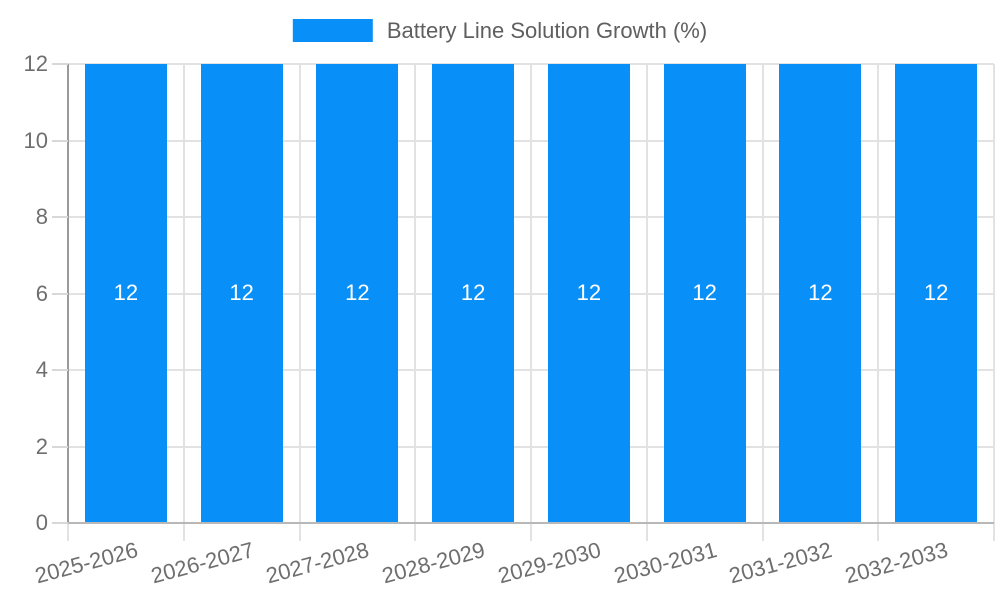 This screenshot has height=600, width=1000. Describe the element at coordinates (35, 140) in the screenshot. I see `y-tick-label: 10` at that location.